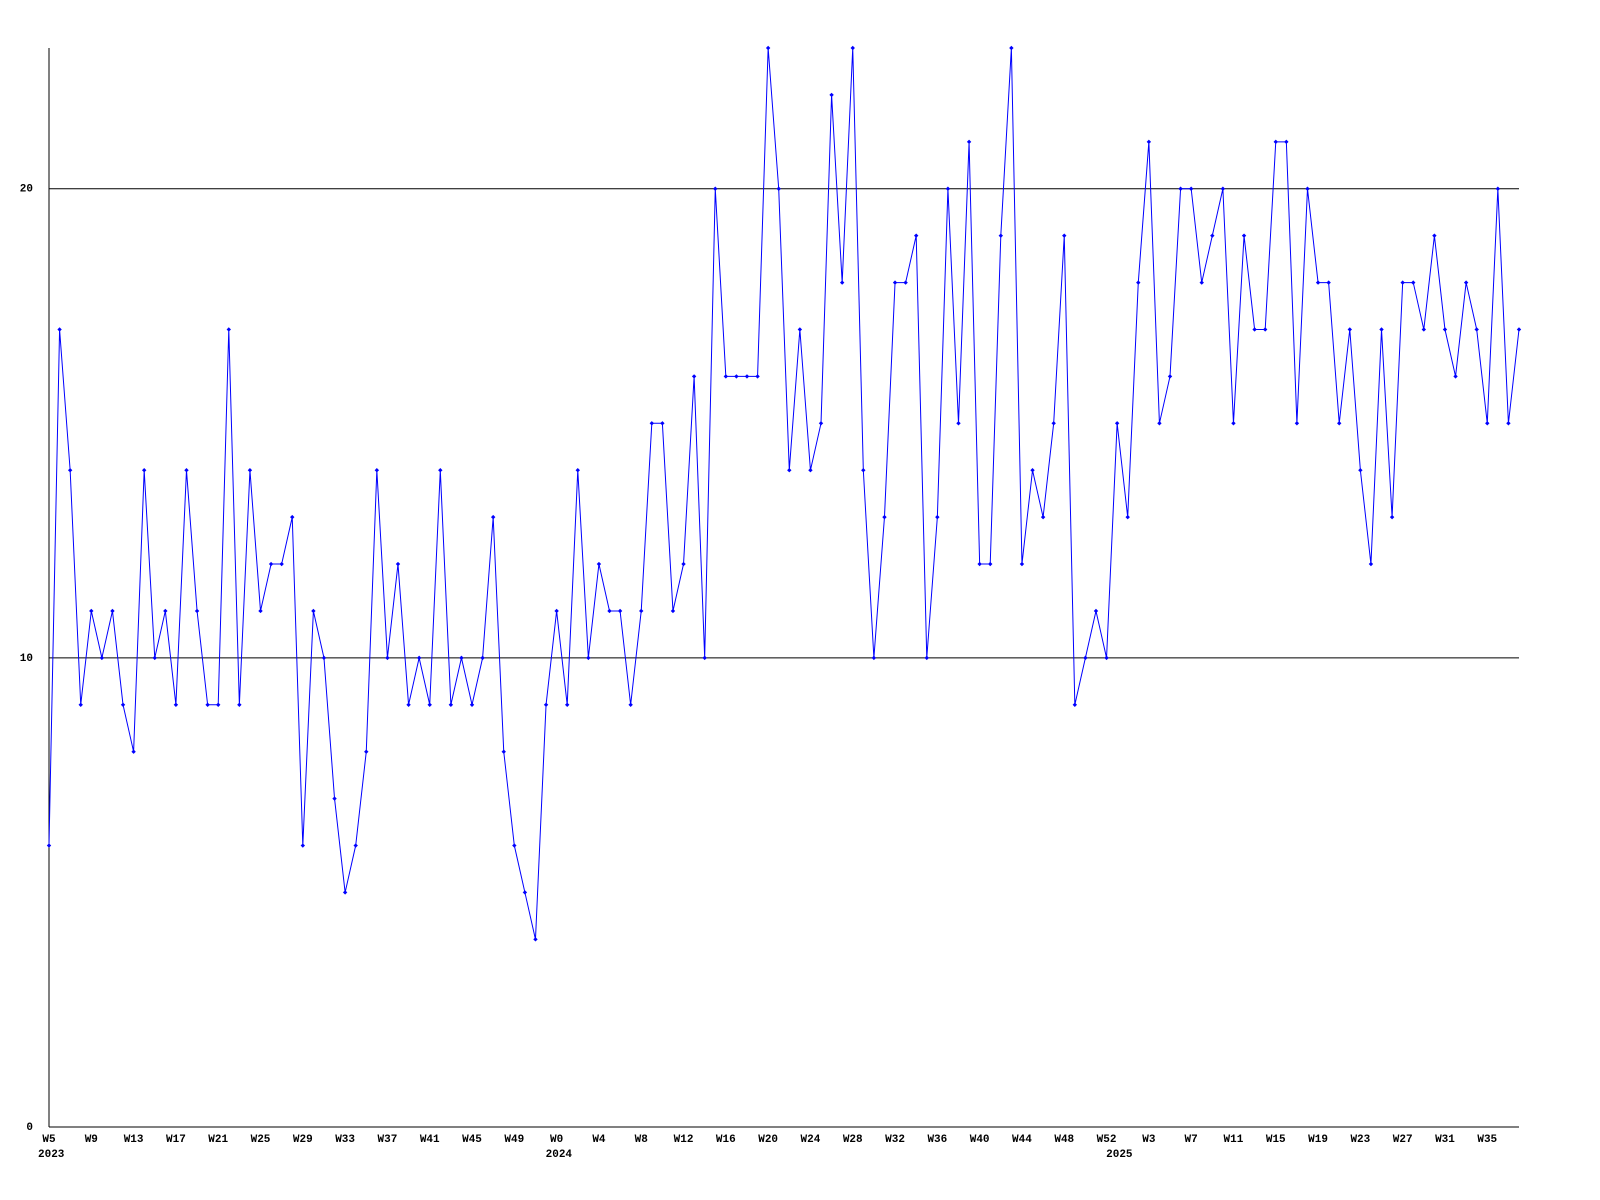 The height and width of the screenshot is (1200, 1600). What do you see at coordinates (472, 1140) in the screenshot?
I see `x-tick-label: W45` at bounding box center [472, 1140].